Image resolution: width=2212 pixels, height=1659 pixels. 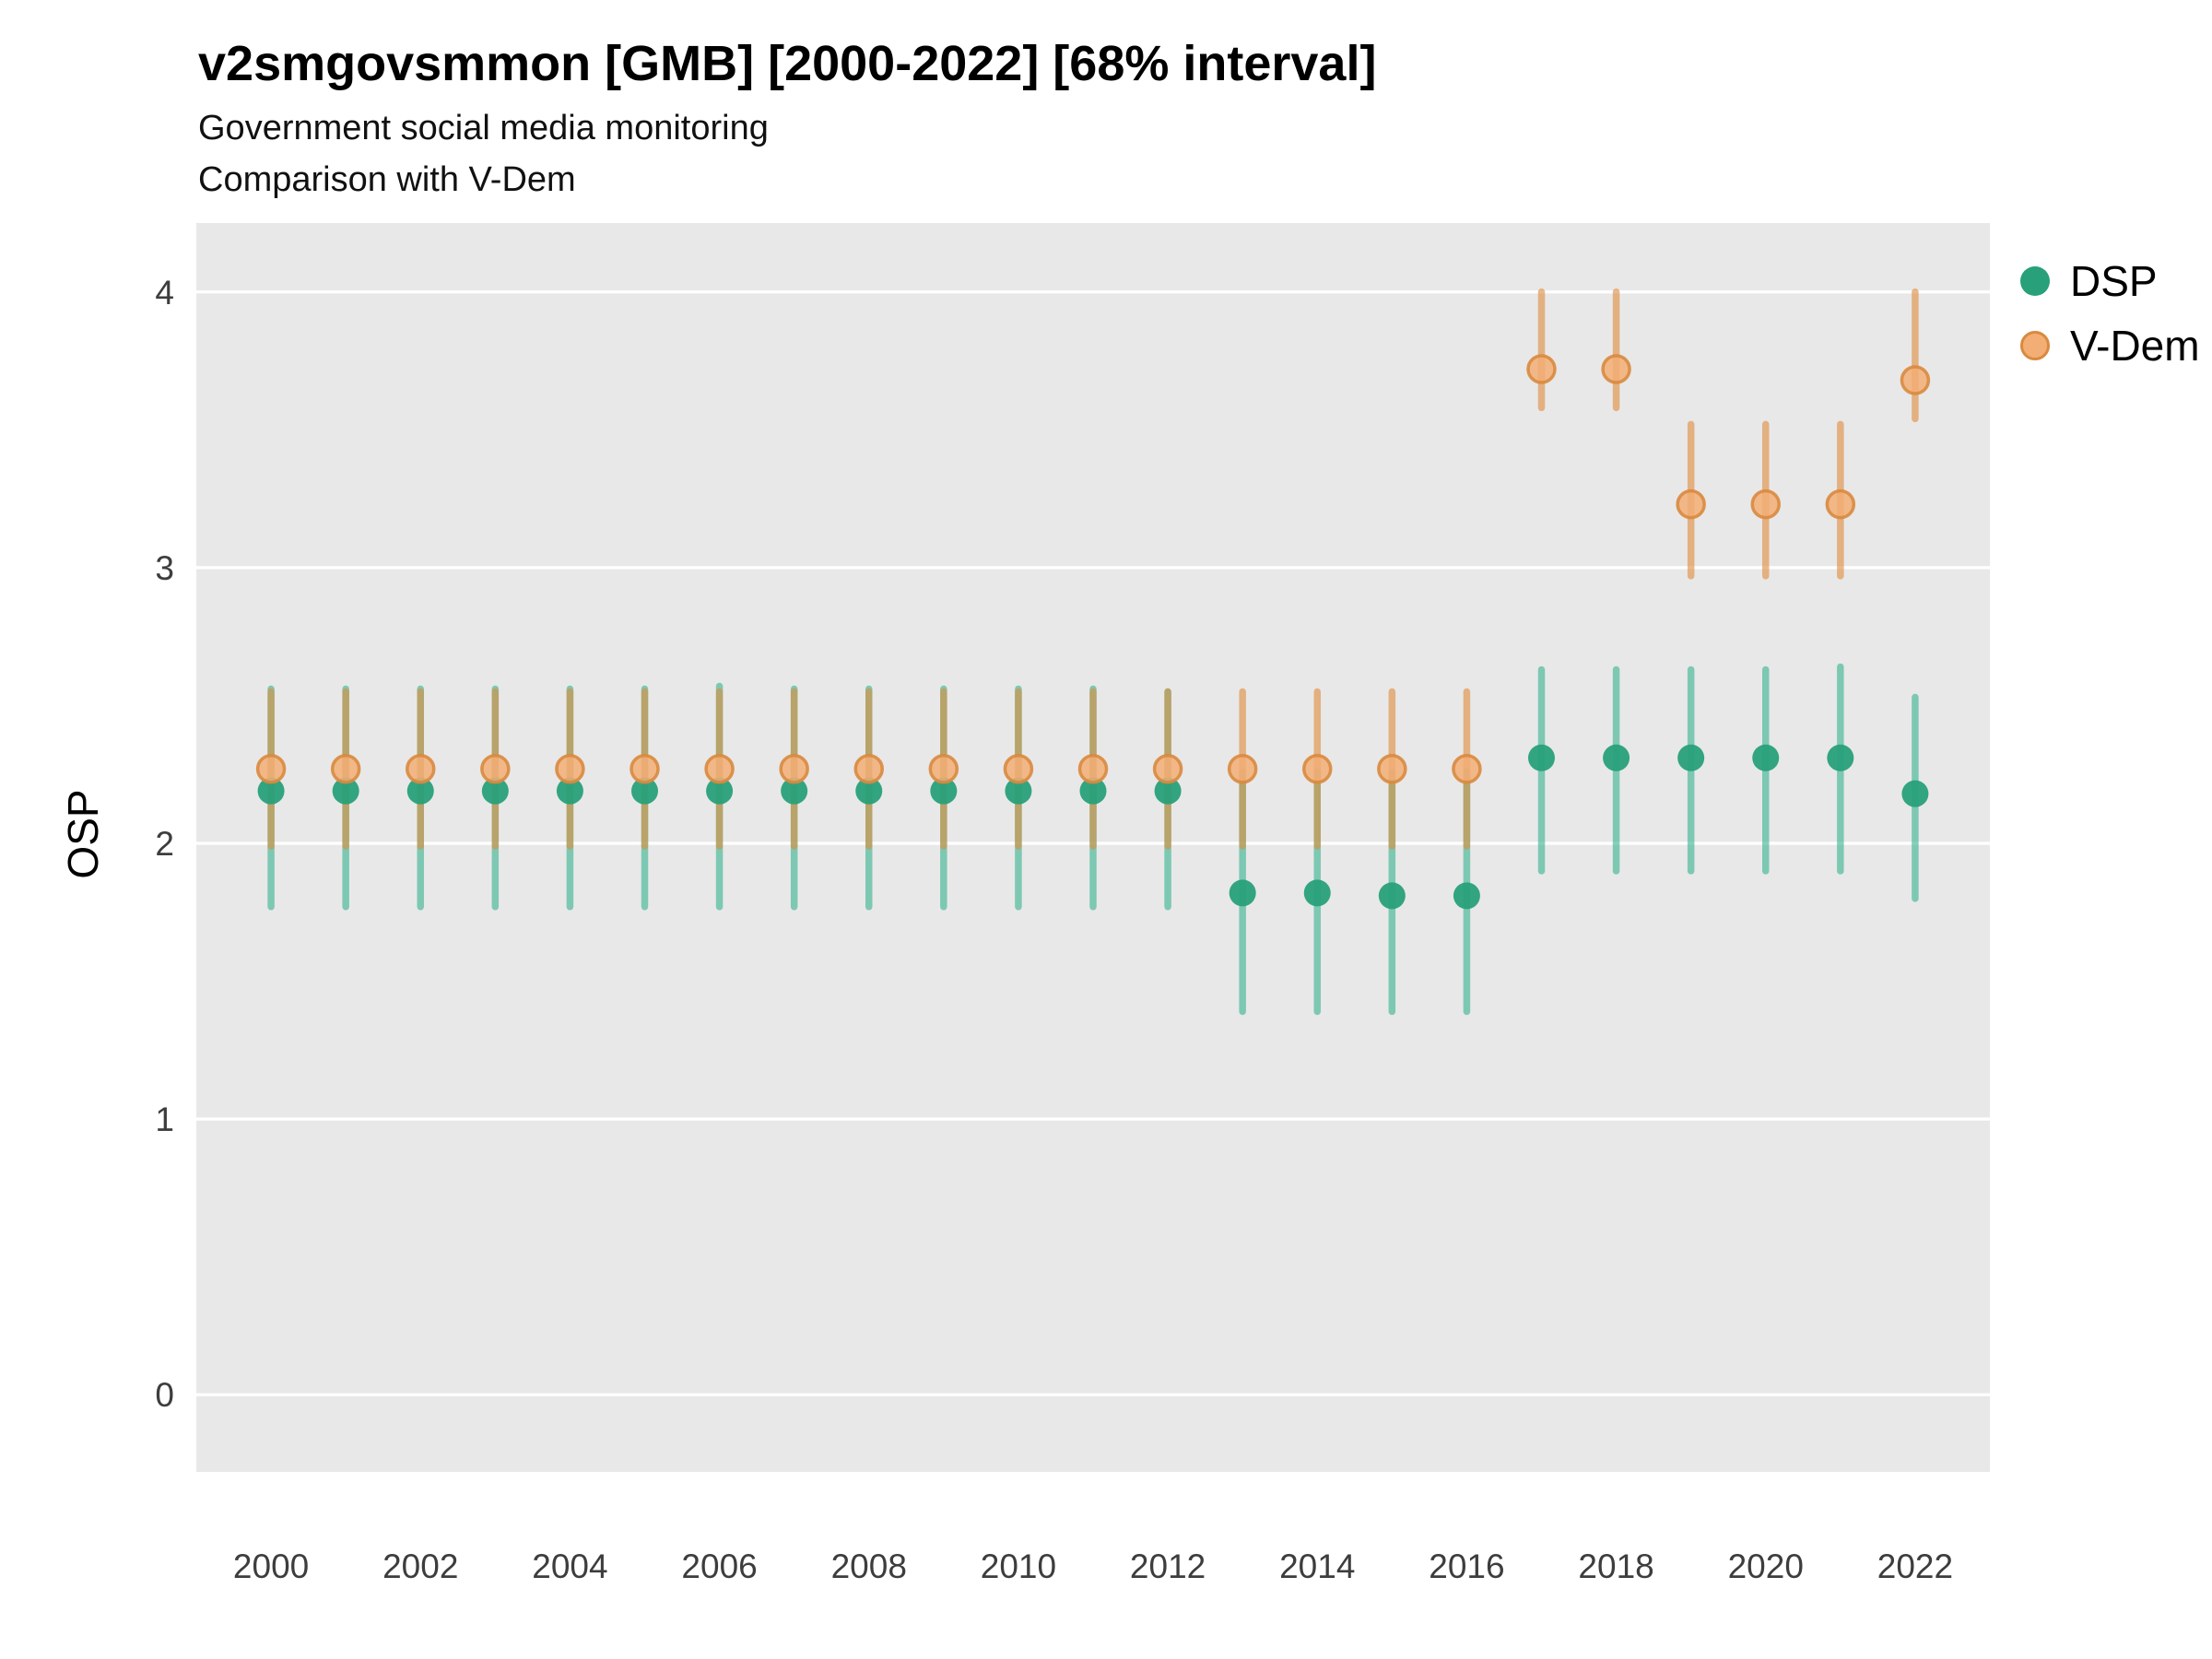 What do you see at coordinates (1467, 769) in the screenshot?
I see `vdem-point-2016` at bounding box center [1467, 769].